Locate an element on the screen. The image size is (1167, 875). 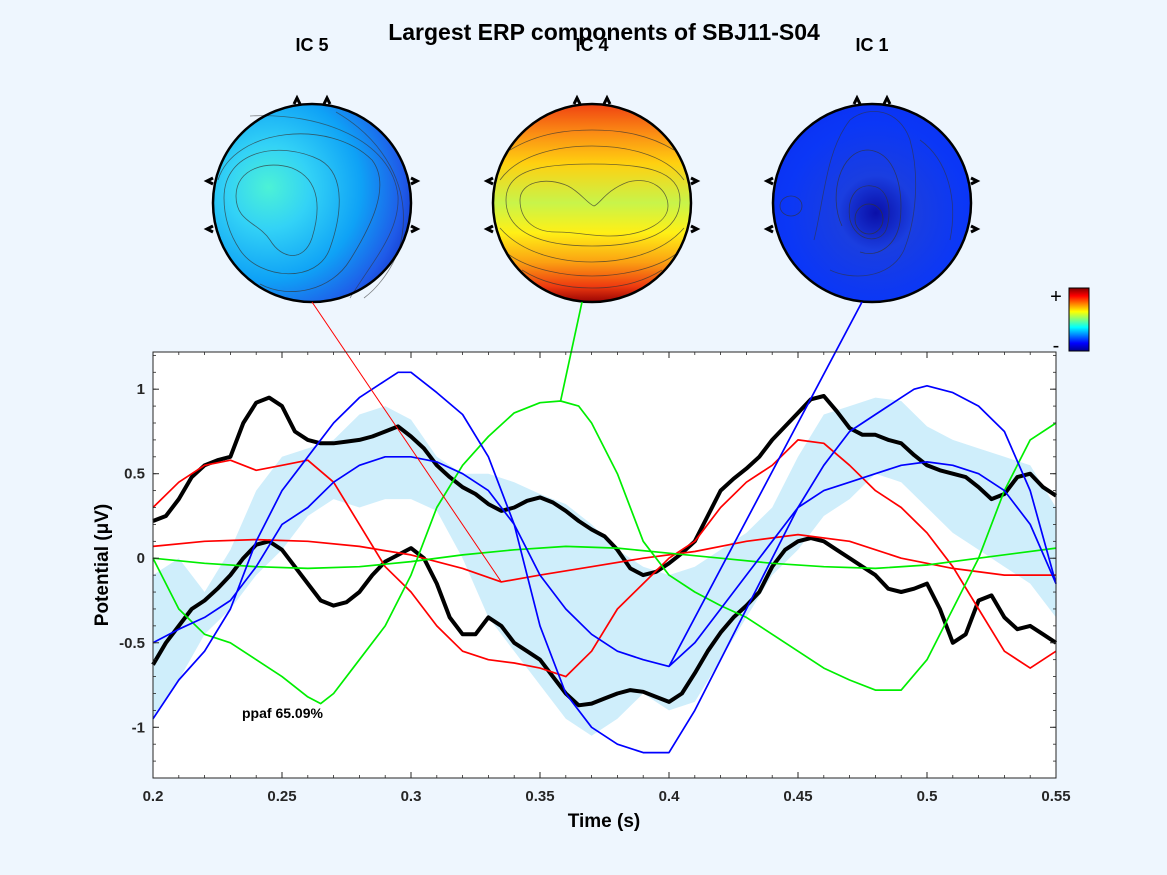
y-tick-label: 0 is located at coordinates (141, 558).